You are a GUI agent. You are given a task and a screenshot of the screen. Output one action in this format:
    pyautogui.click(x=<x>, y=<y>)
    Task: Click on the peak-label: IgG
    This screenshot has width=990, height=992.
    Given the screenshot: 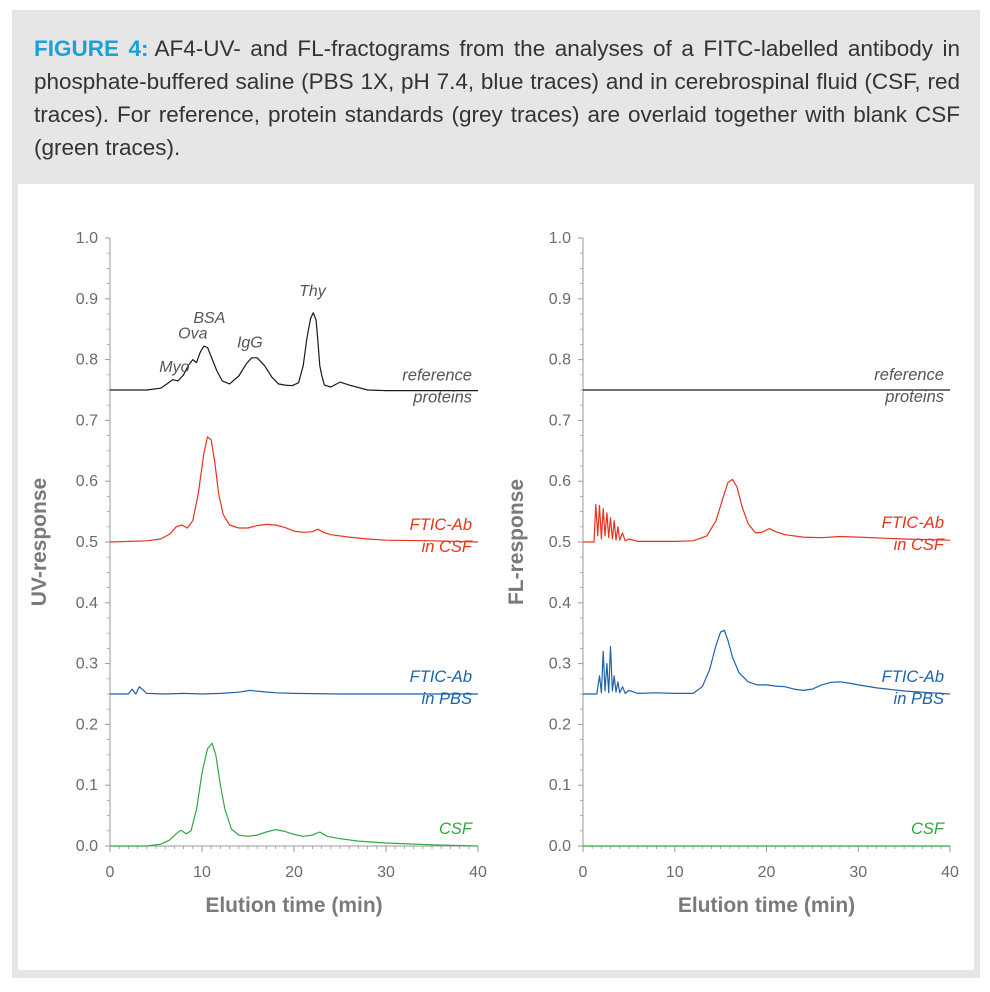 What is the action you would take?
    pyautogui.click(x=250, y=342)
    